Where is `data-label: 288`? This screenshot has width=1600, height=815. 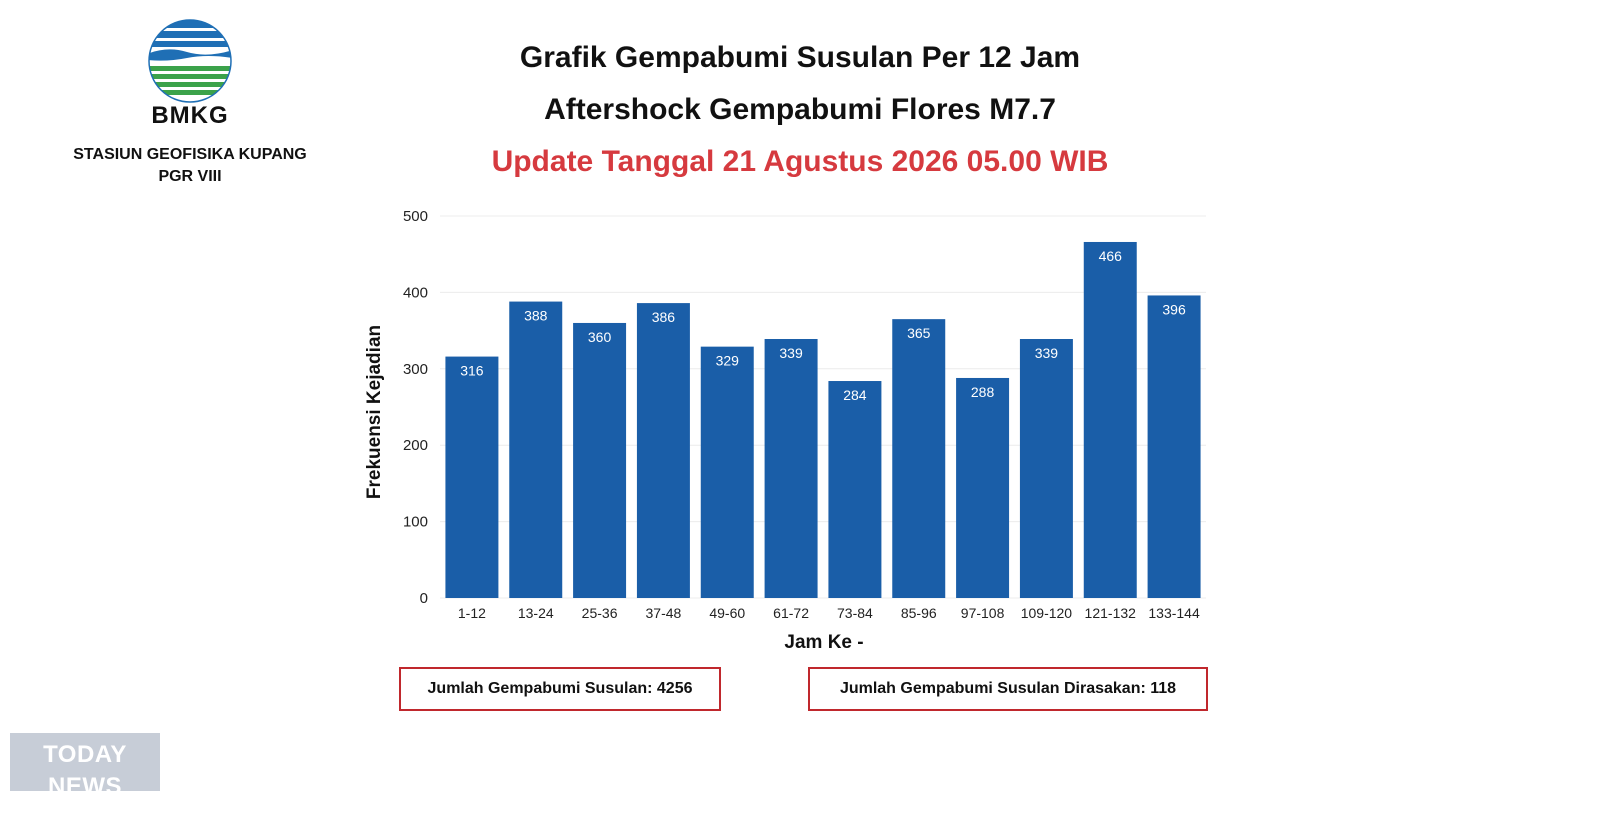 data-label: 288 is located at coordinates (983, 392).